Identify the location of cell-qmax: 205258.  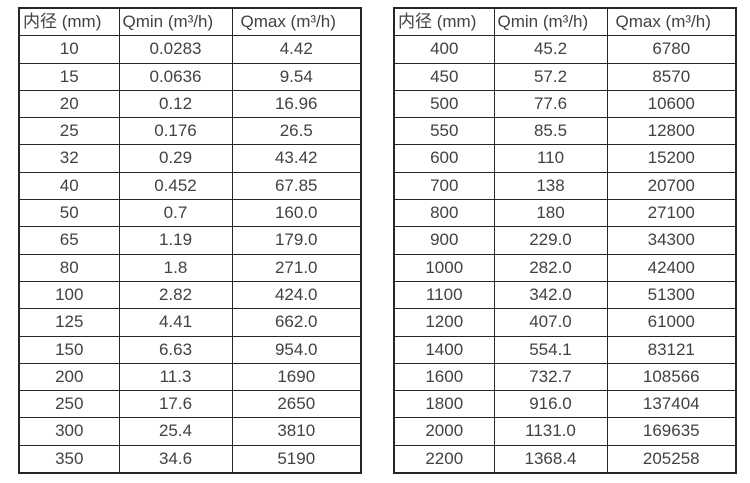
(671, 459).